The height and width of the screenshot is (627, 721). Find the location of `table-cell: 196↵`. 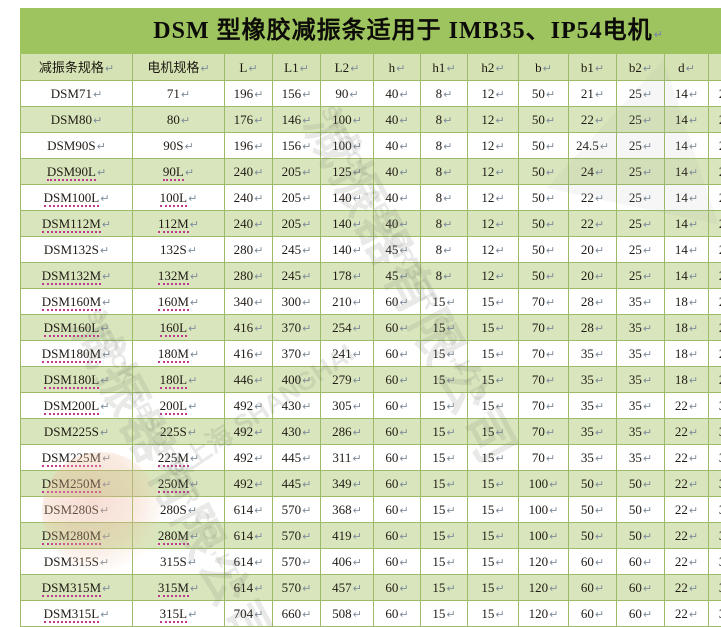

table-cell: 196↵ is located at coordinates (249, 94).